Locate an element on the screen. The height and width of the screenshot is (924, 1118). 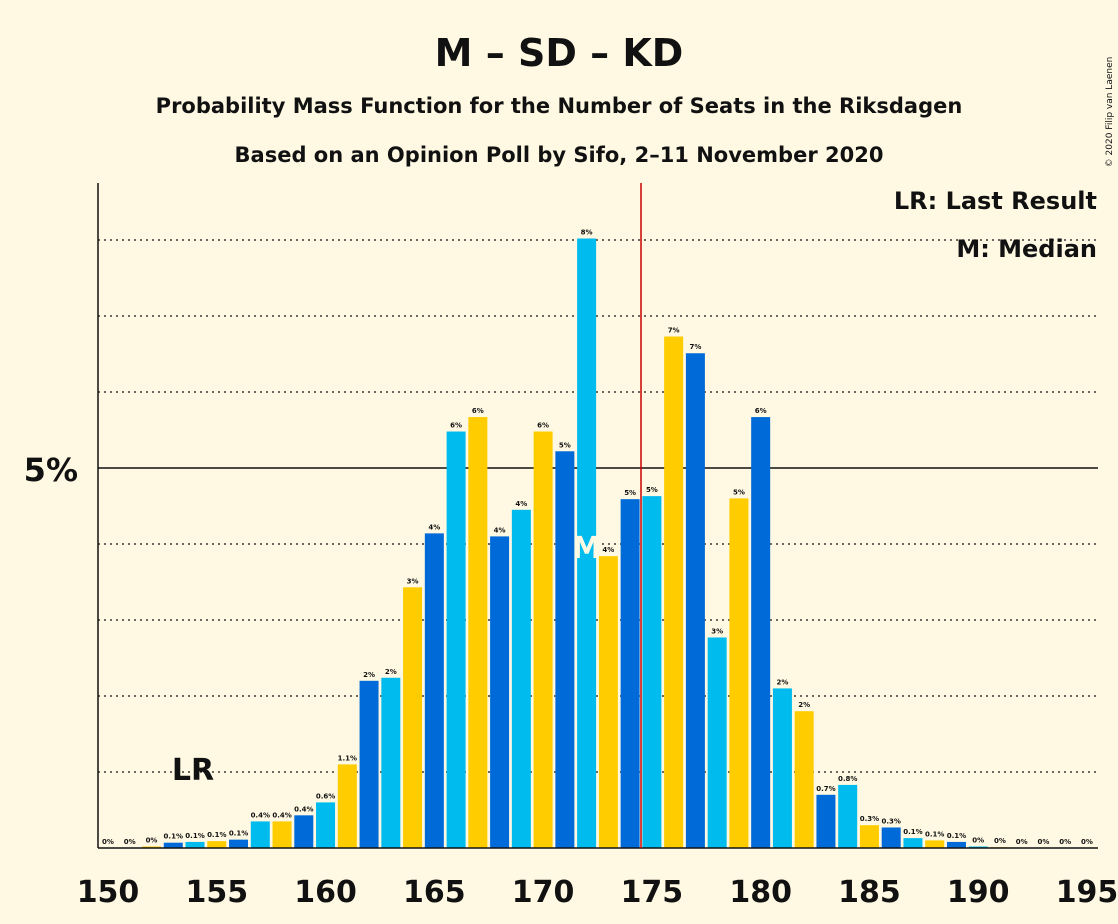
x-tick-195: 195 is located at coordinates (1087, 892).